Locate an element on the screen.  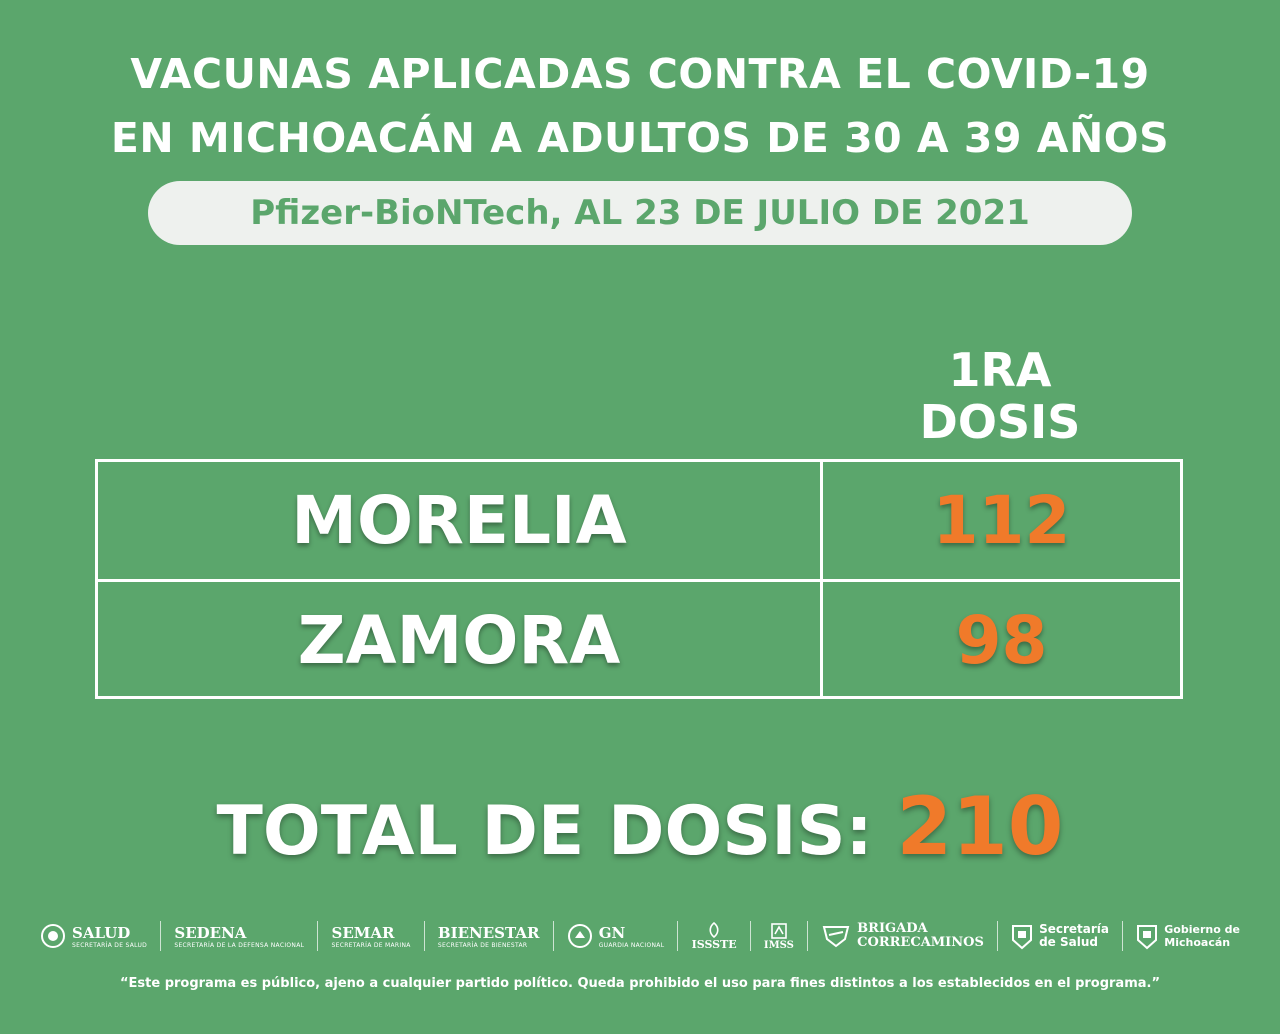
table-row-city: ZAMORA is located at coordinates (459, 640).